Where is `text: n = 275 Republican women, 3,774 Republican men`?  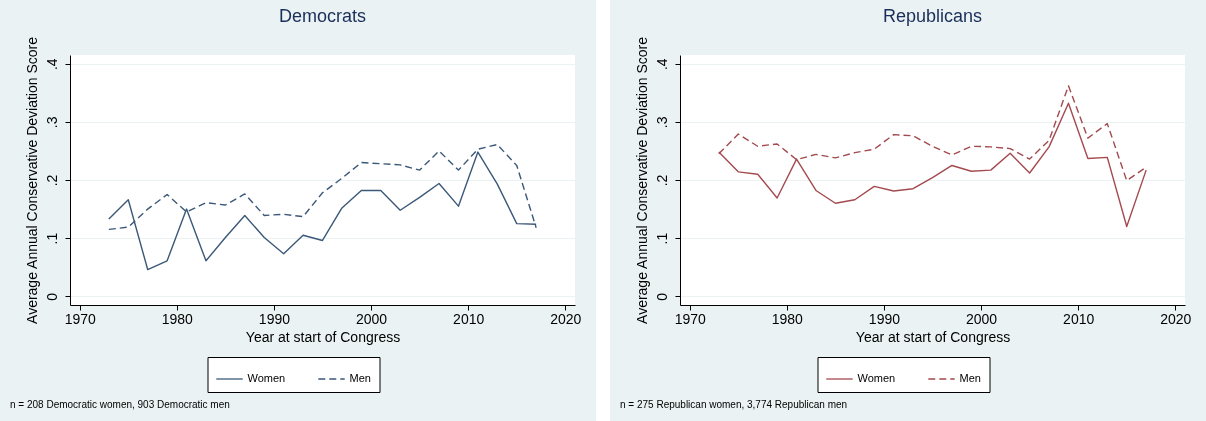
text: n = 275 Republican women, 3,774 Republican men is located at coordinates (734, 404).